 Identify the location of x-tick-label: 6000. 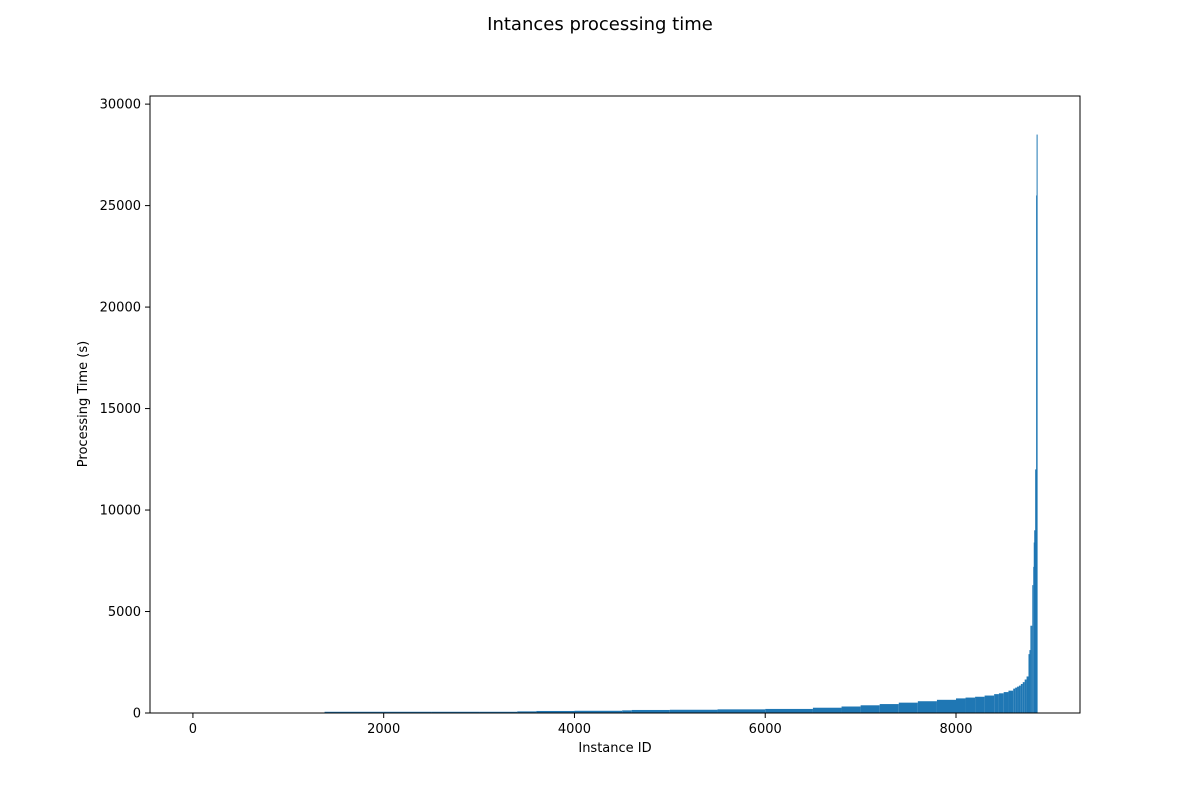
(765, 729).